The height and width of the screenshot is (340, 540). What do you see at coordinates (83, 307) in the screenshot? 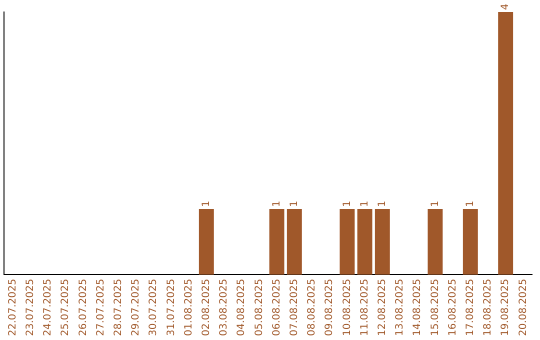
I see `x-tick-label: 26.07.2025` at bounding box center [83, 307].